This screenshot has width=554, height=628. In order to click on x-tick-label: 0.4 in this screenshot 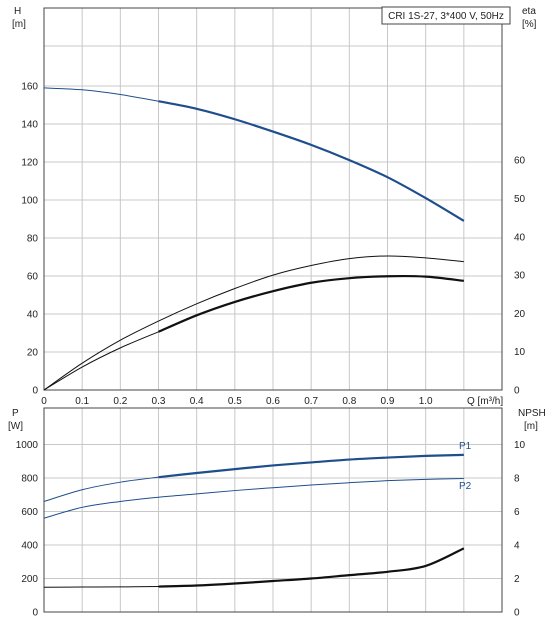, I will do `click(197, 401)`.